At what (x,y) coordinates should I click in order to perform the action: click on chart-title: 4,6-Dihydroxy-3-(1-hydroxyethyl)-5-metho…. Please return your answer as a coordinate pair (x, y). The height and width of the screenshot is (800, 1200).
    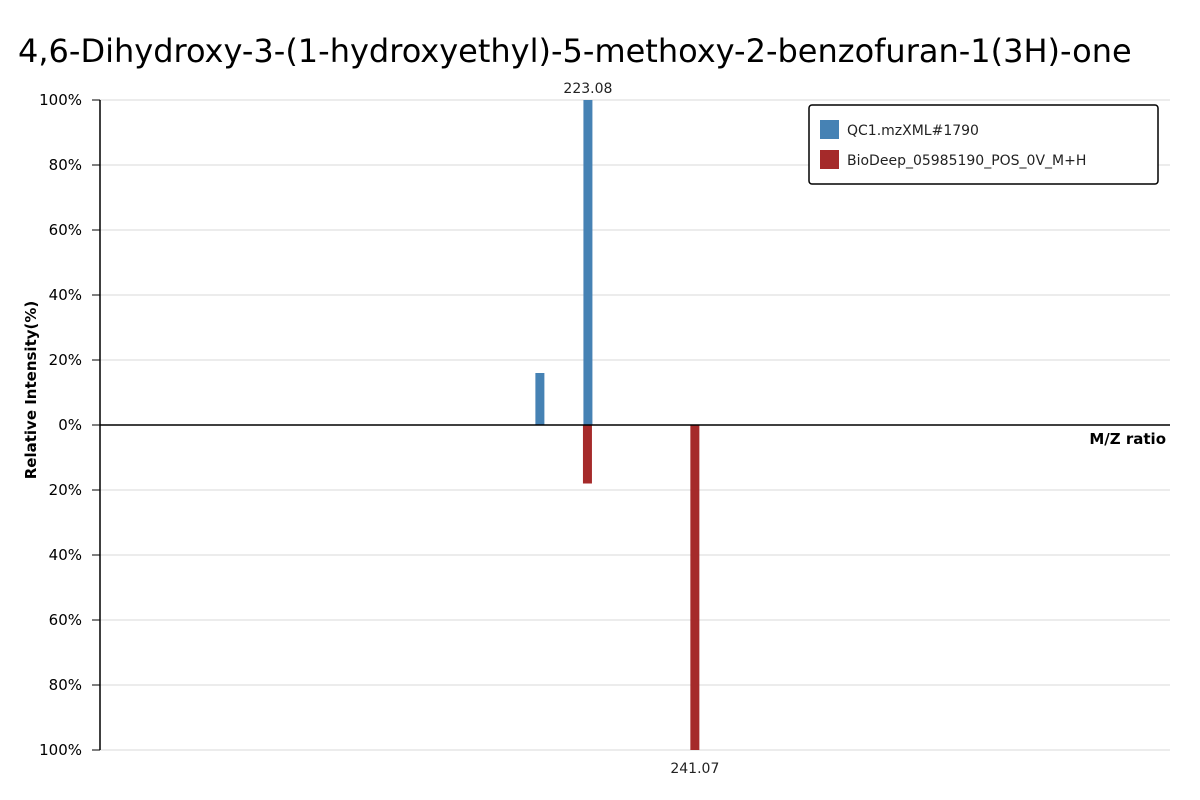
    Looking at the image, I should click on (575, 51).